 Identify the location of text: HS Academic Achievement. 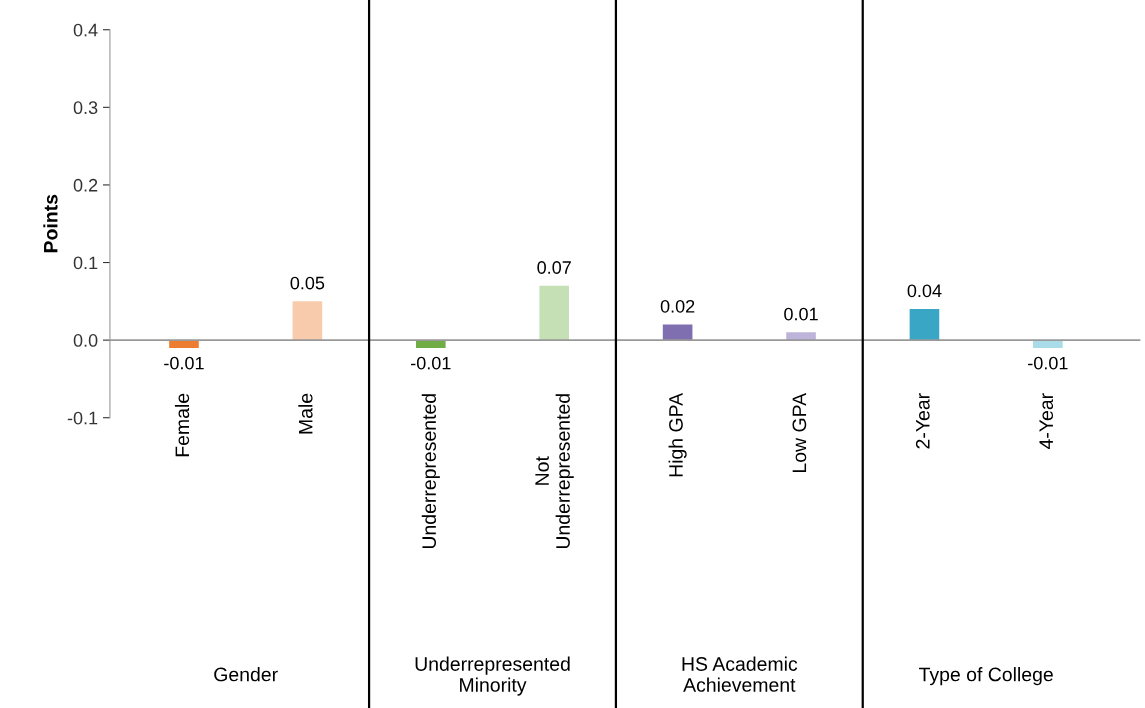
(740, 674).